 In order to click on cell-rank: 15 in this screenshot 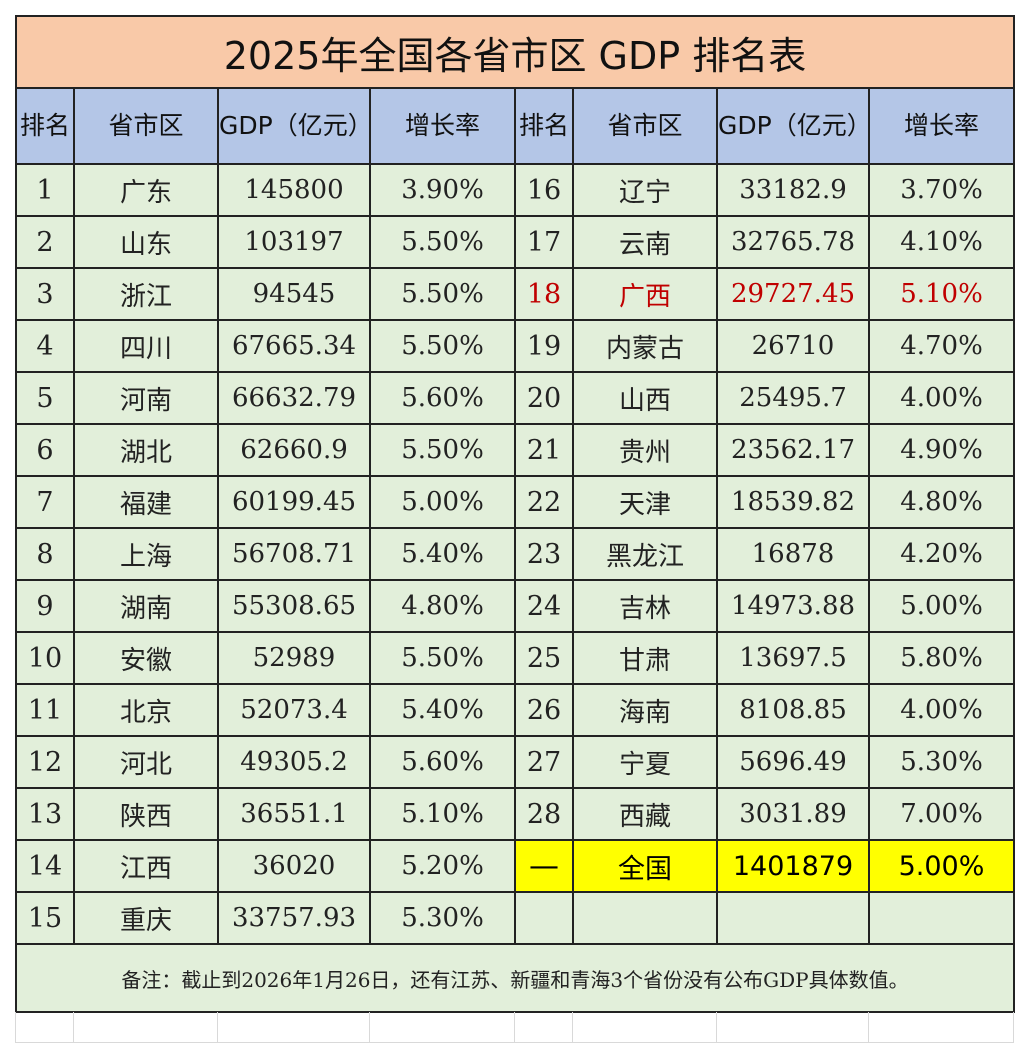, I will do `click(45, 918)`.